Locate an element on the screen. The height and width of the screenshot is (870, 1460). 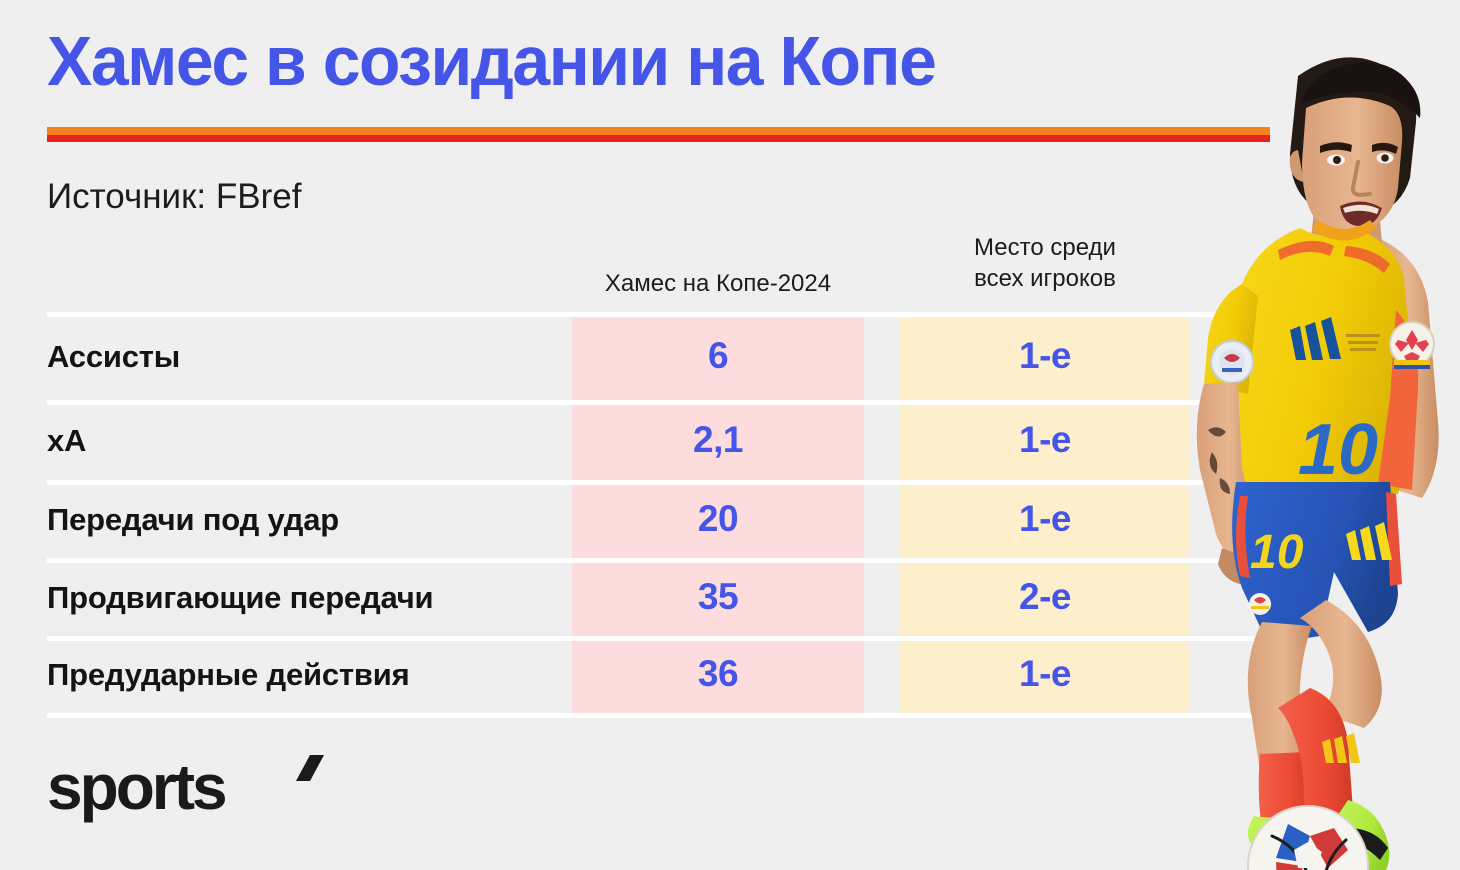
value-cell: 6 is located at coordinates (718, 355).